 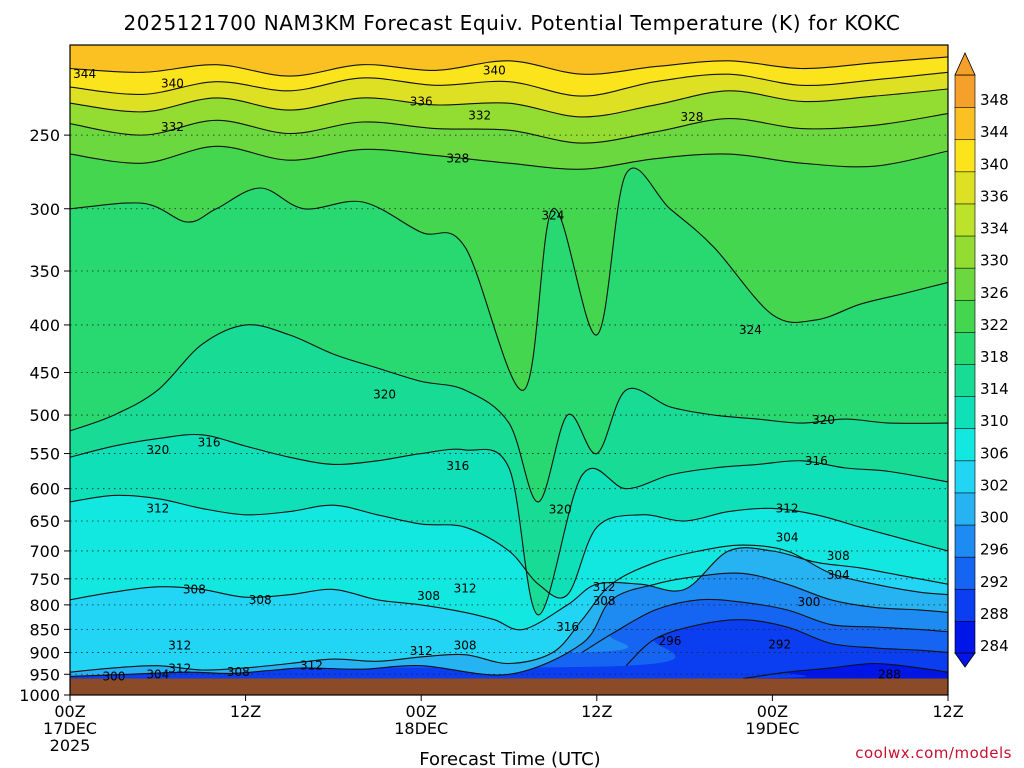 I want to click on colorbar-label: 348, so click(x=994, y=100).